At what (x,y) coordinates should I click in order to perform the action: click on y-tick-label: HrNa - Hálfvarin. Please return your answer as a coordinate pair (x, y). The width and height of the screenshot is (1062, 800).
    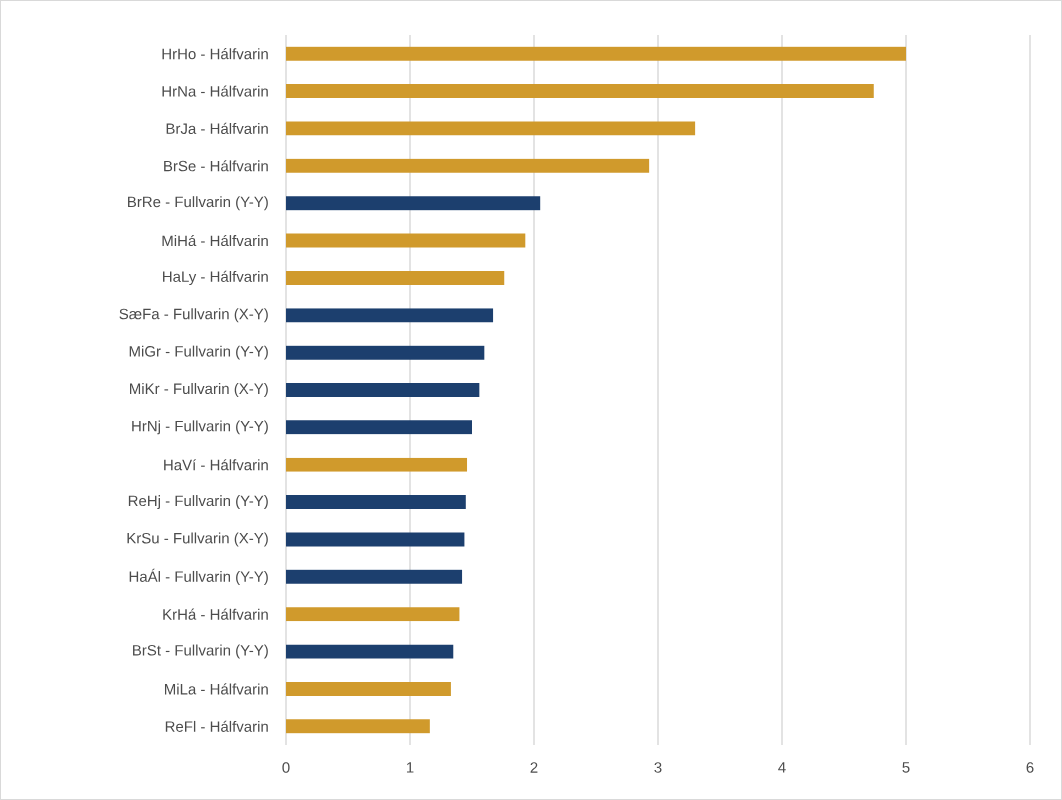
    Looking at the image, I should click on (215, 91).